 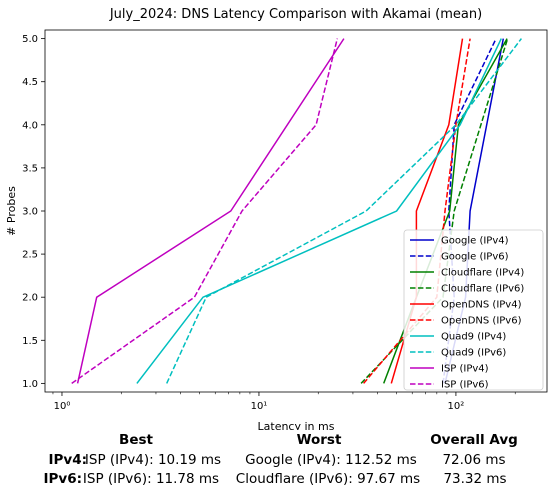 I want to click on legend-label: Cloudflare (IPv4), so click(x=482, y=273).